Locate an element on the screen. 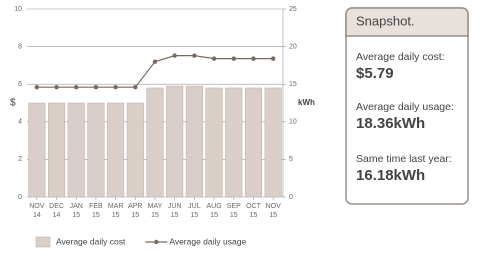  x-tick-label: OCT is located at coordinates (254, 206).